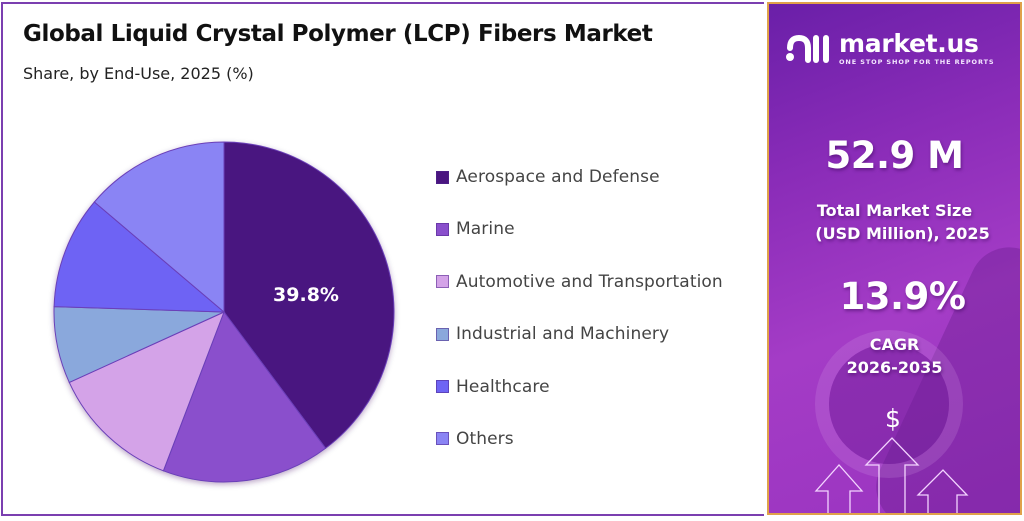  What do you see at coordinates (807, 48) in the screenshot?
I see `market-us-logo-icon` at bounding box center [807, 48].